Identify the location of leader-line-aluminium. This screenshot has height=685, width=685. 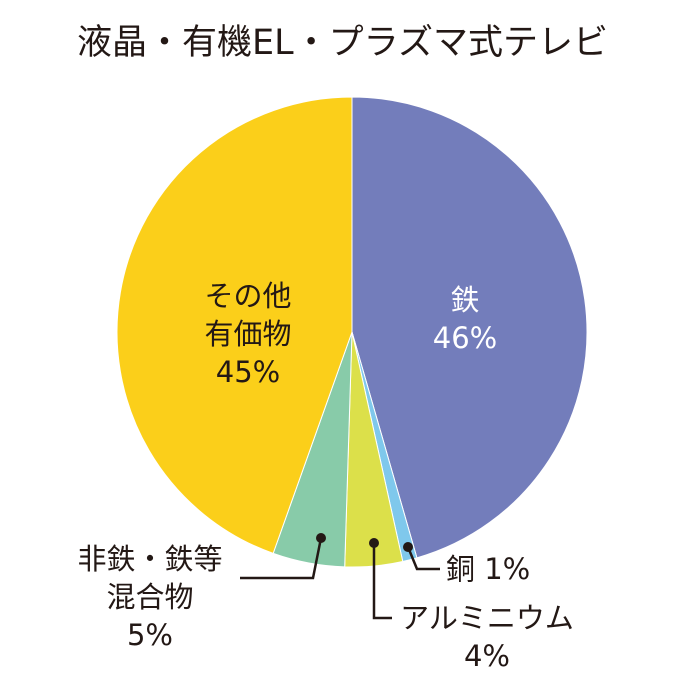
(382, 581).